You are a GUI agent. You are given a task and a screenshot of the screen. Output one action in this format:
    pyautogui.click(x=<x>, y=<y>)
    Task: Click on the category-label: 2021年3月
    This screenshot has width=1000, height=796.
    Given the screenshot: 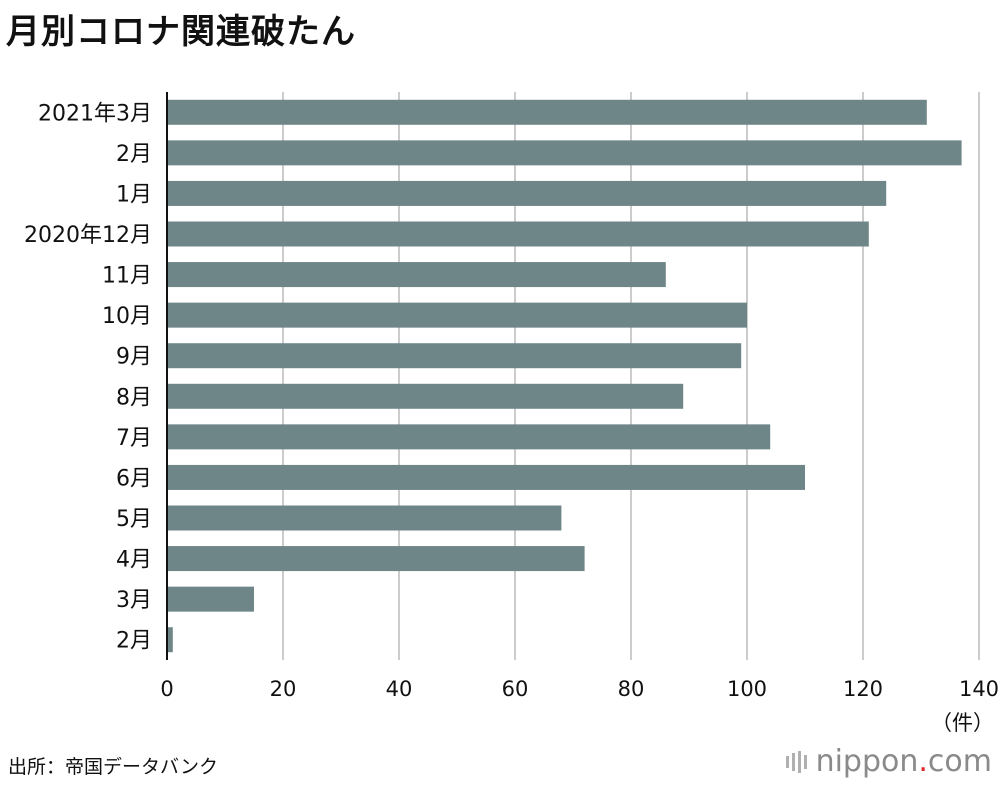 What is the action you would take?
    pyautogui.click(x=95, y=113)
    